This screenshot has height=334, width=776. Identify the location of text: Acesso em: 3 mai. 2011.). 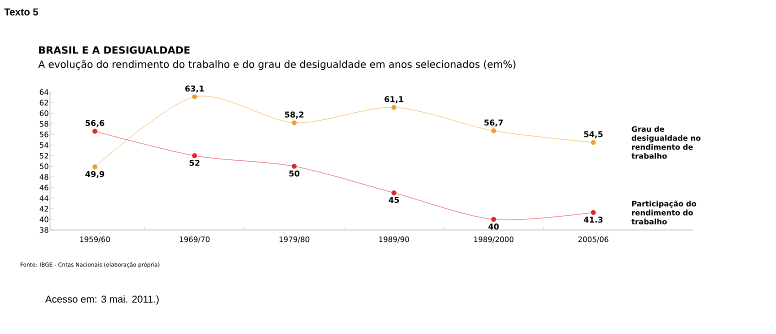
(102, 300).